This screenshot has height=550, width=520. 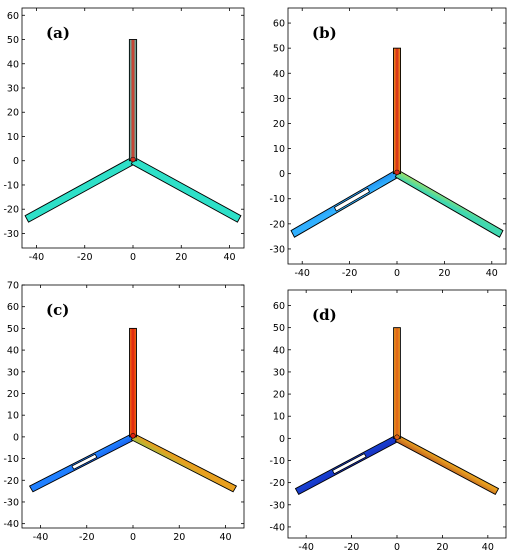 I want to click on left-arm, so click(x=80, y=189).